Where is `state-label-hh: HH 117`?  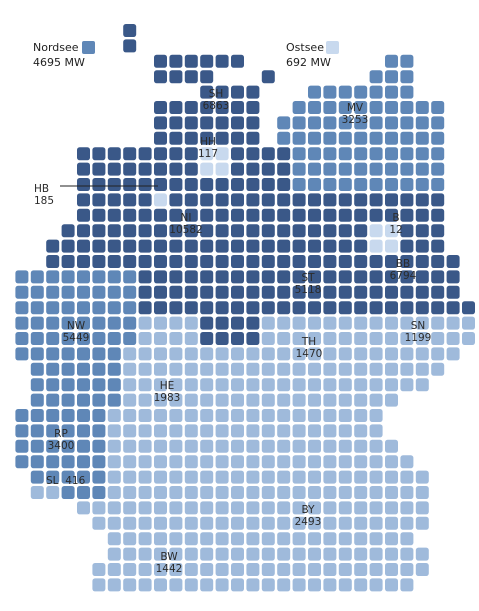
state-label-hh: HH 117 is located at coordinates (208, 148).